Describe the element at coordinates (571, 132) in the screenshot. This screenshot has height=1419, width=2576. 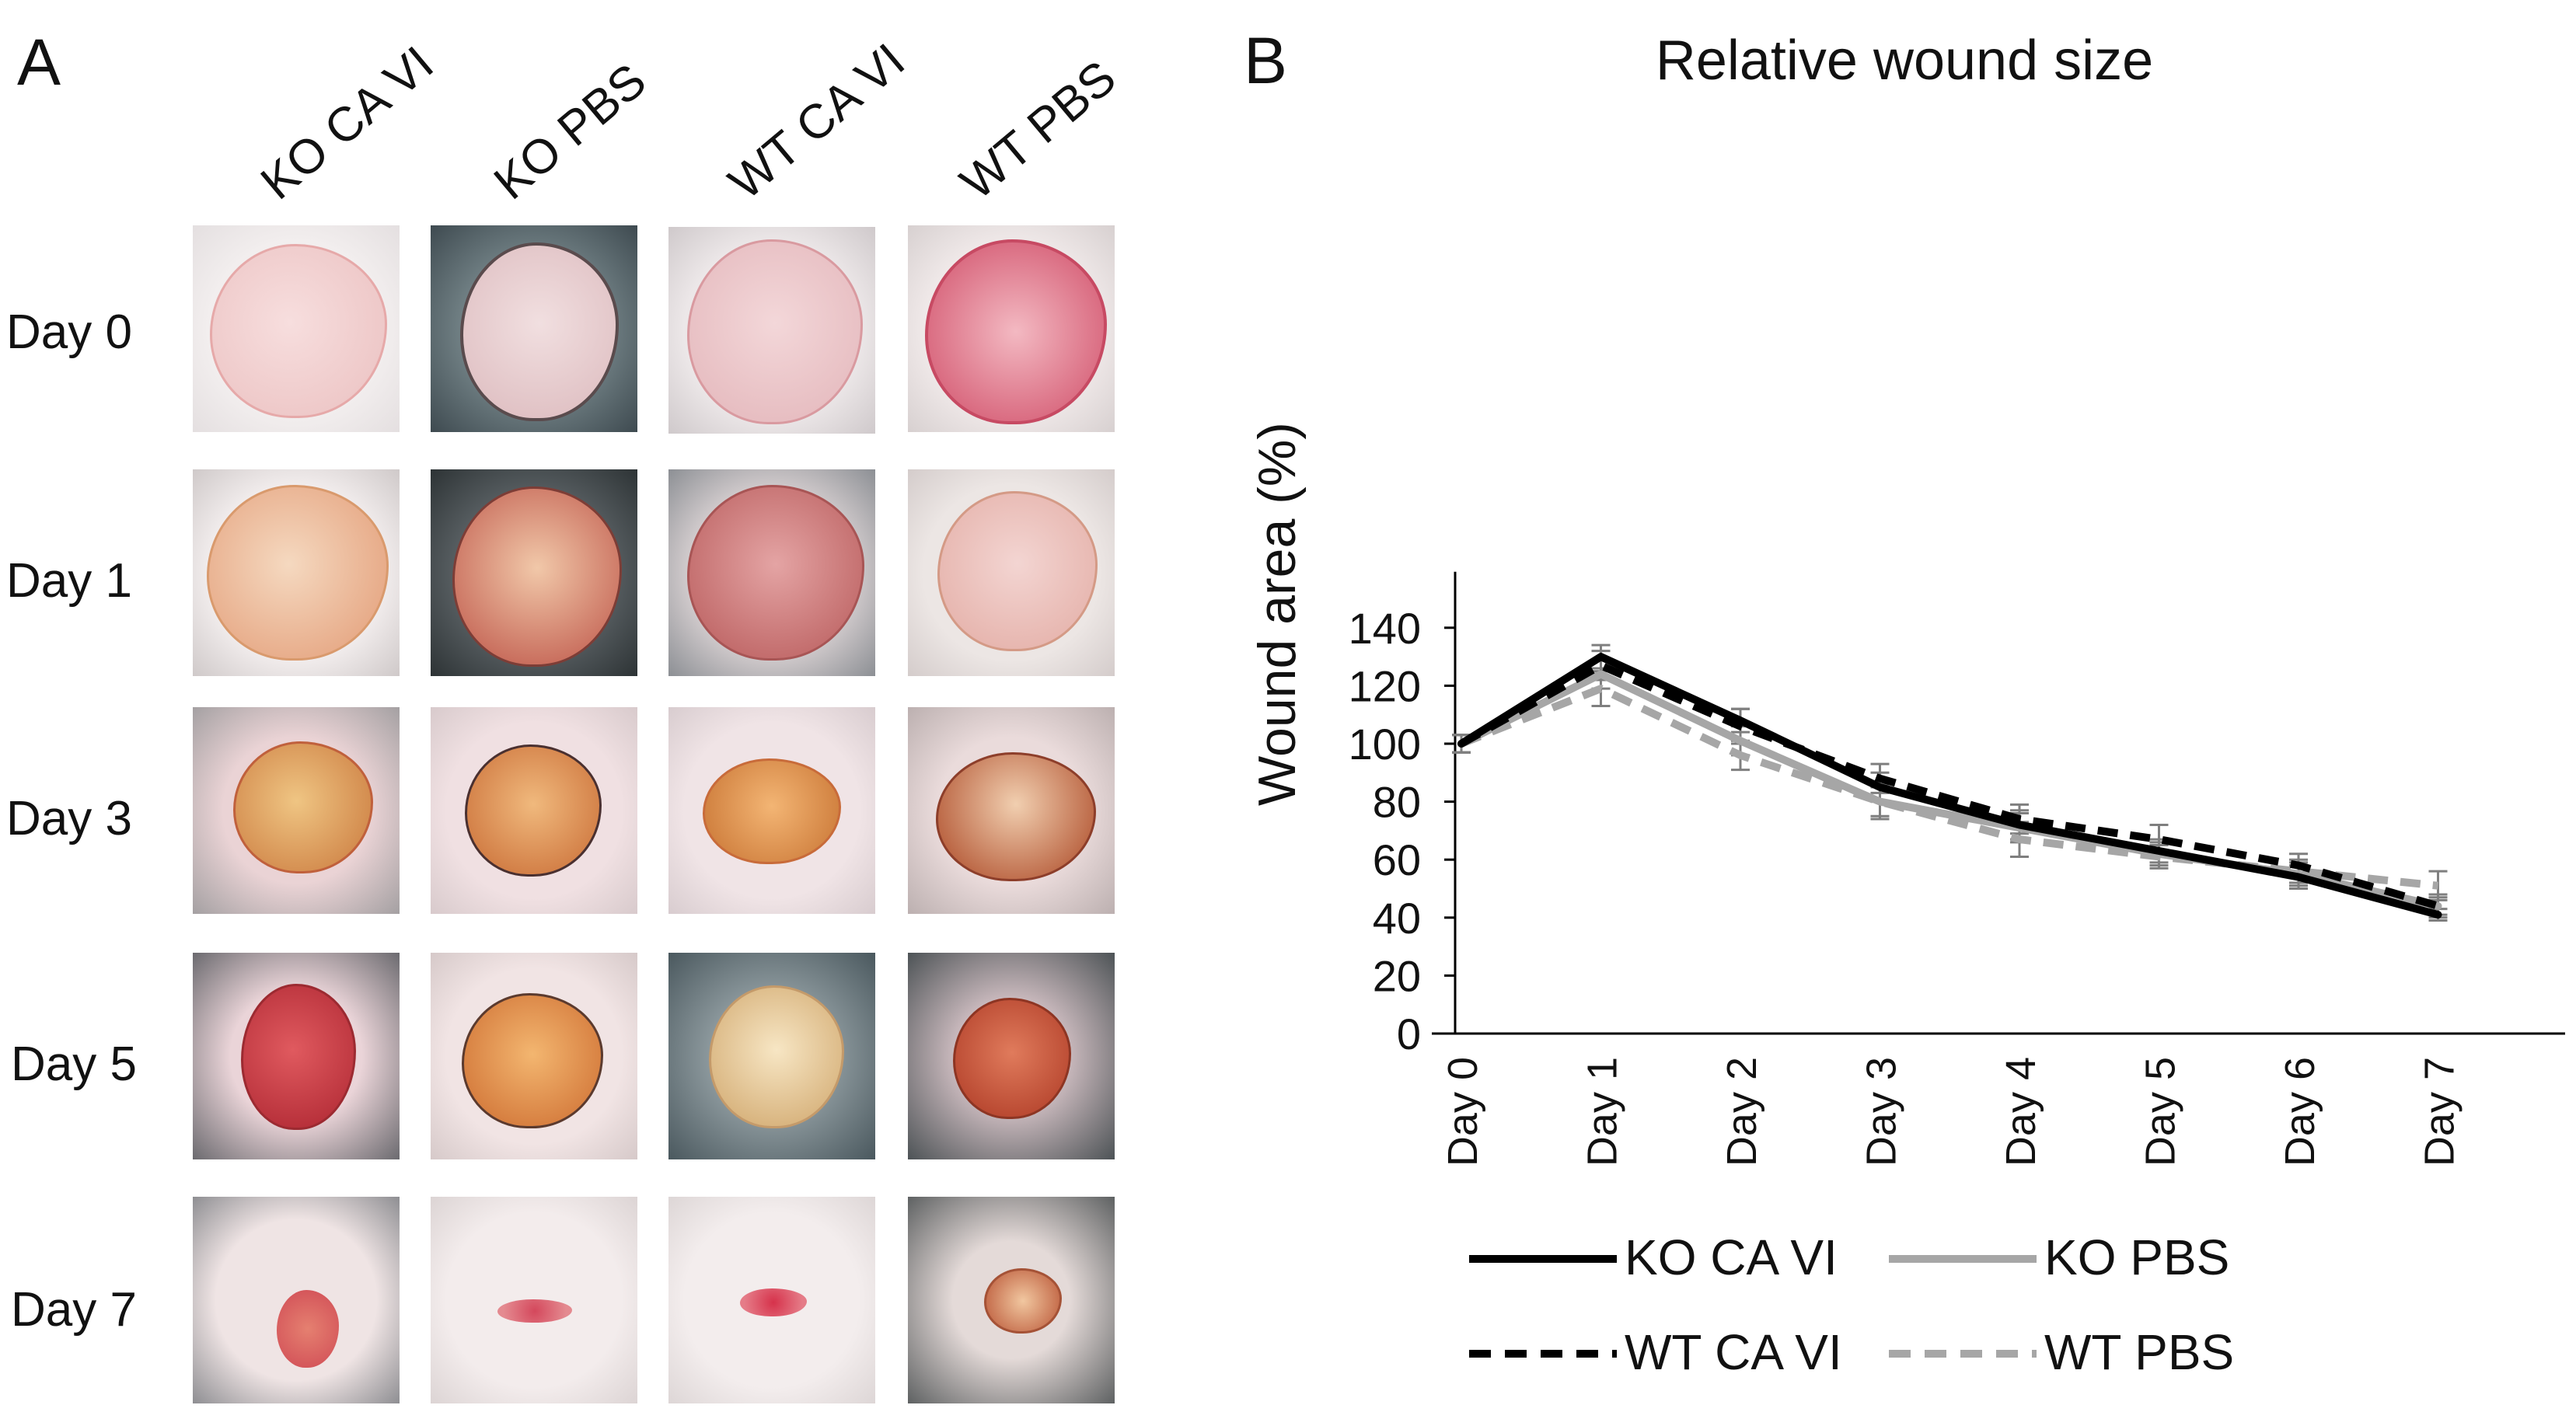
I see `column-label-ko-pbs: KO PBS` at that location.